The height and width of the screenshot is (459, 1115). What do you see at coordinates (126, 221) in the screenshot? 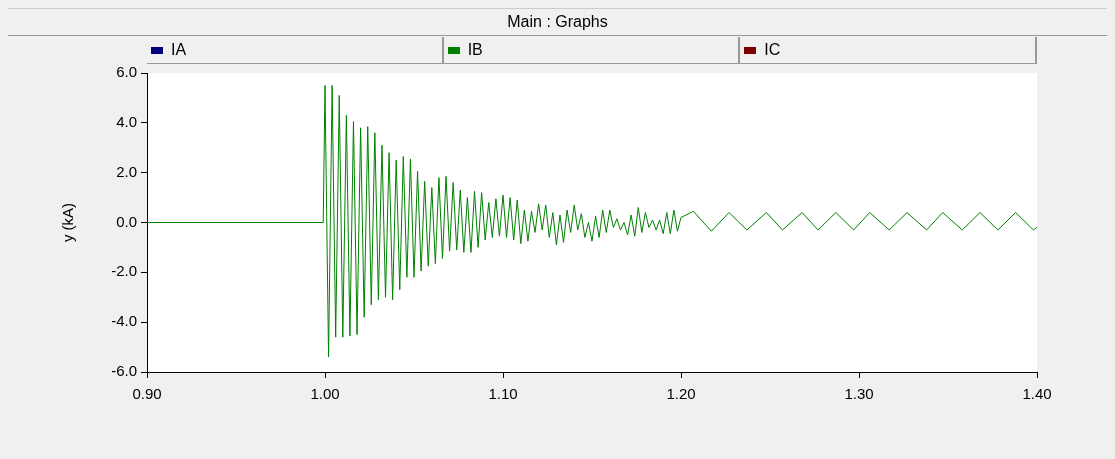
I see `y-tick-label: 0.0` at bounding box center [126, 221].